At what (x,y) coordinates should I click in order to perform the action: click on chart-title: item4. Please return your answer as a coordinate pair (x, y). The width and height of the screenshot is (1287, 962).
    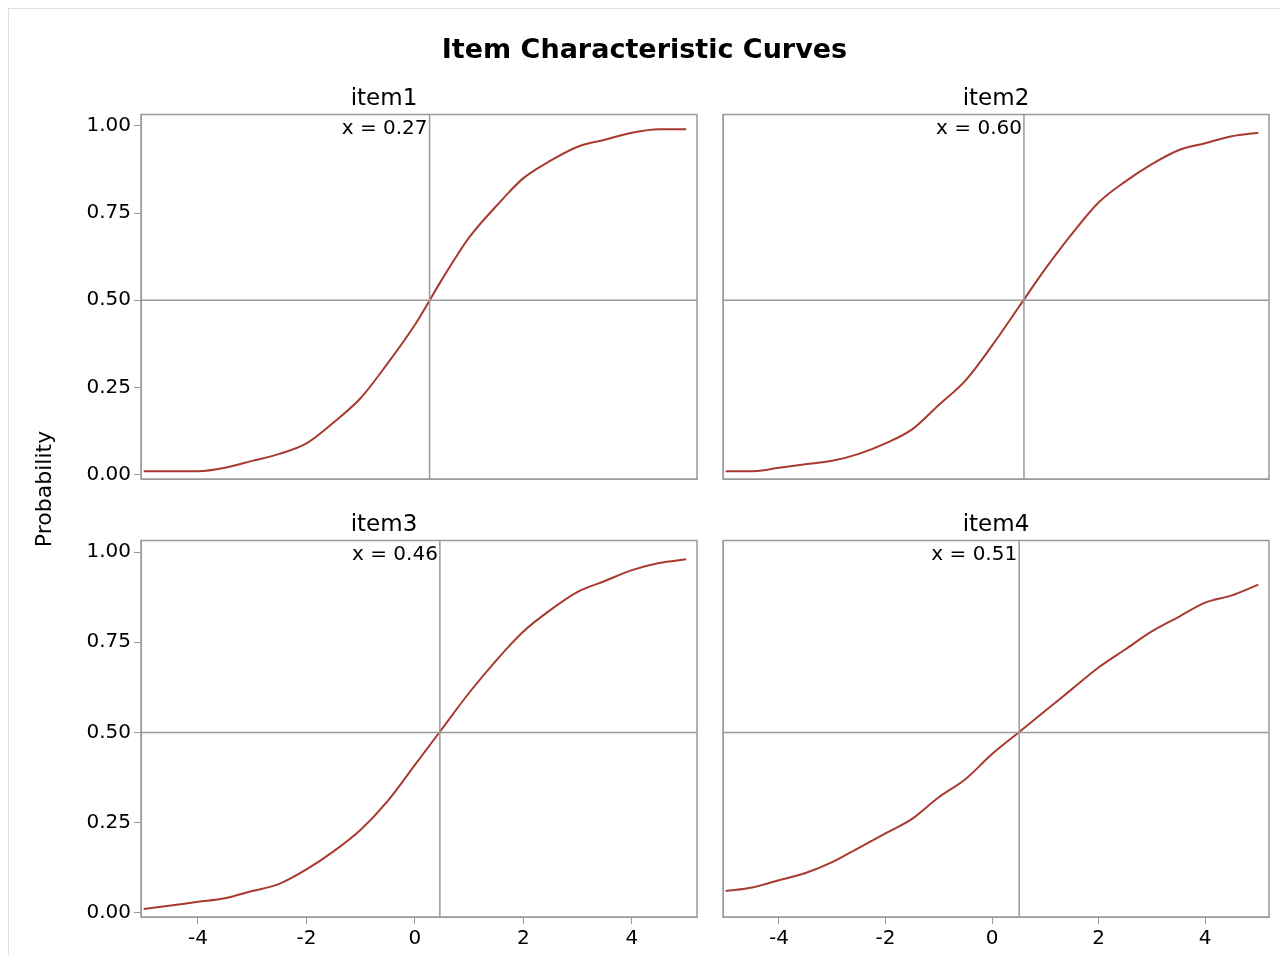
    Looking at the image, I should click on (996, 522).